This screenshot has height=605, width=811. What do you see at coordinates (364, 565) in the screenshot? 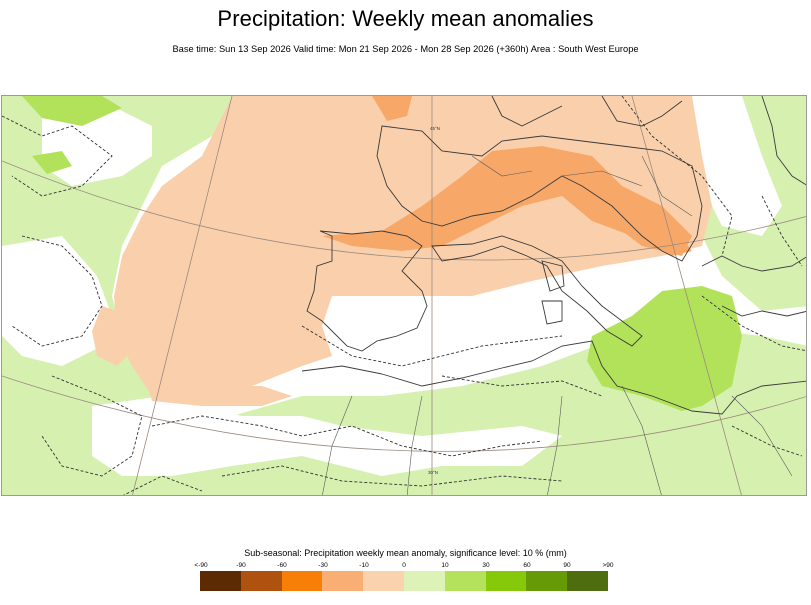
I see `legend-tick: -10` at bounding box center [364, 565].